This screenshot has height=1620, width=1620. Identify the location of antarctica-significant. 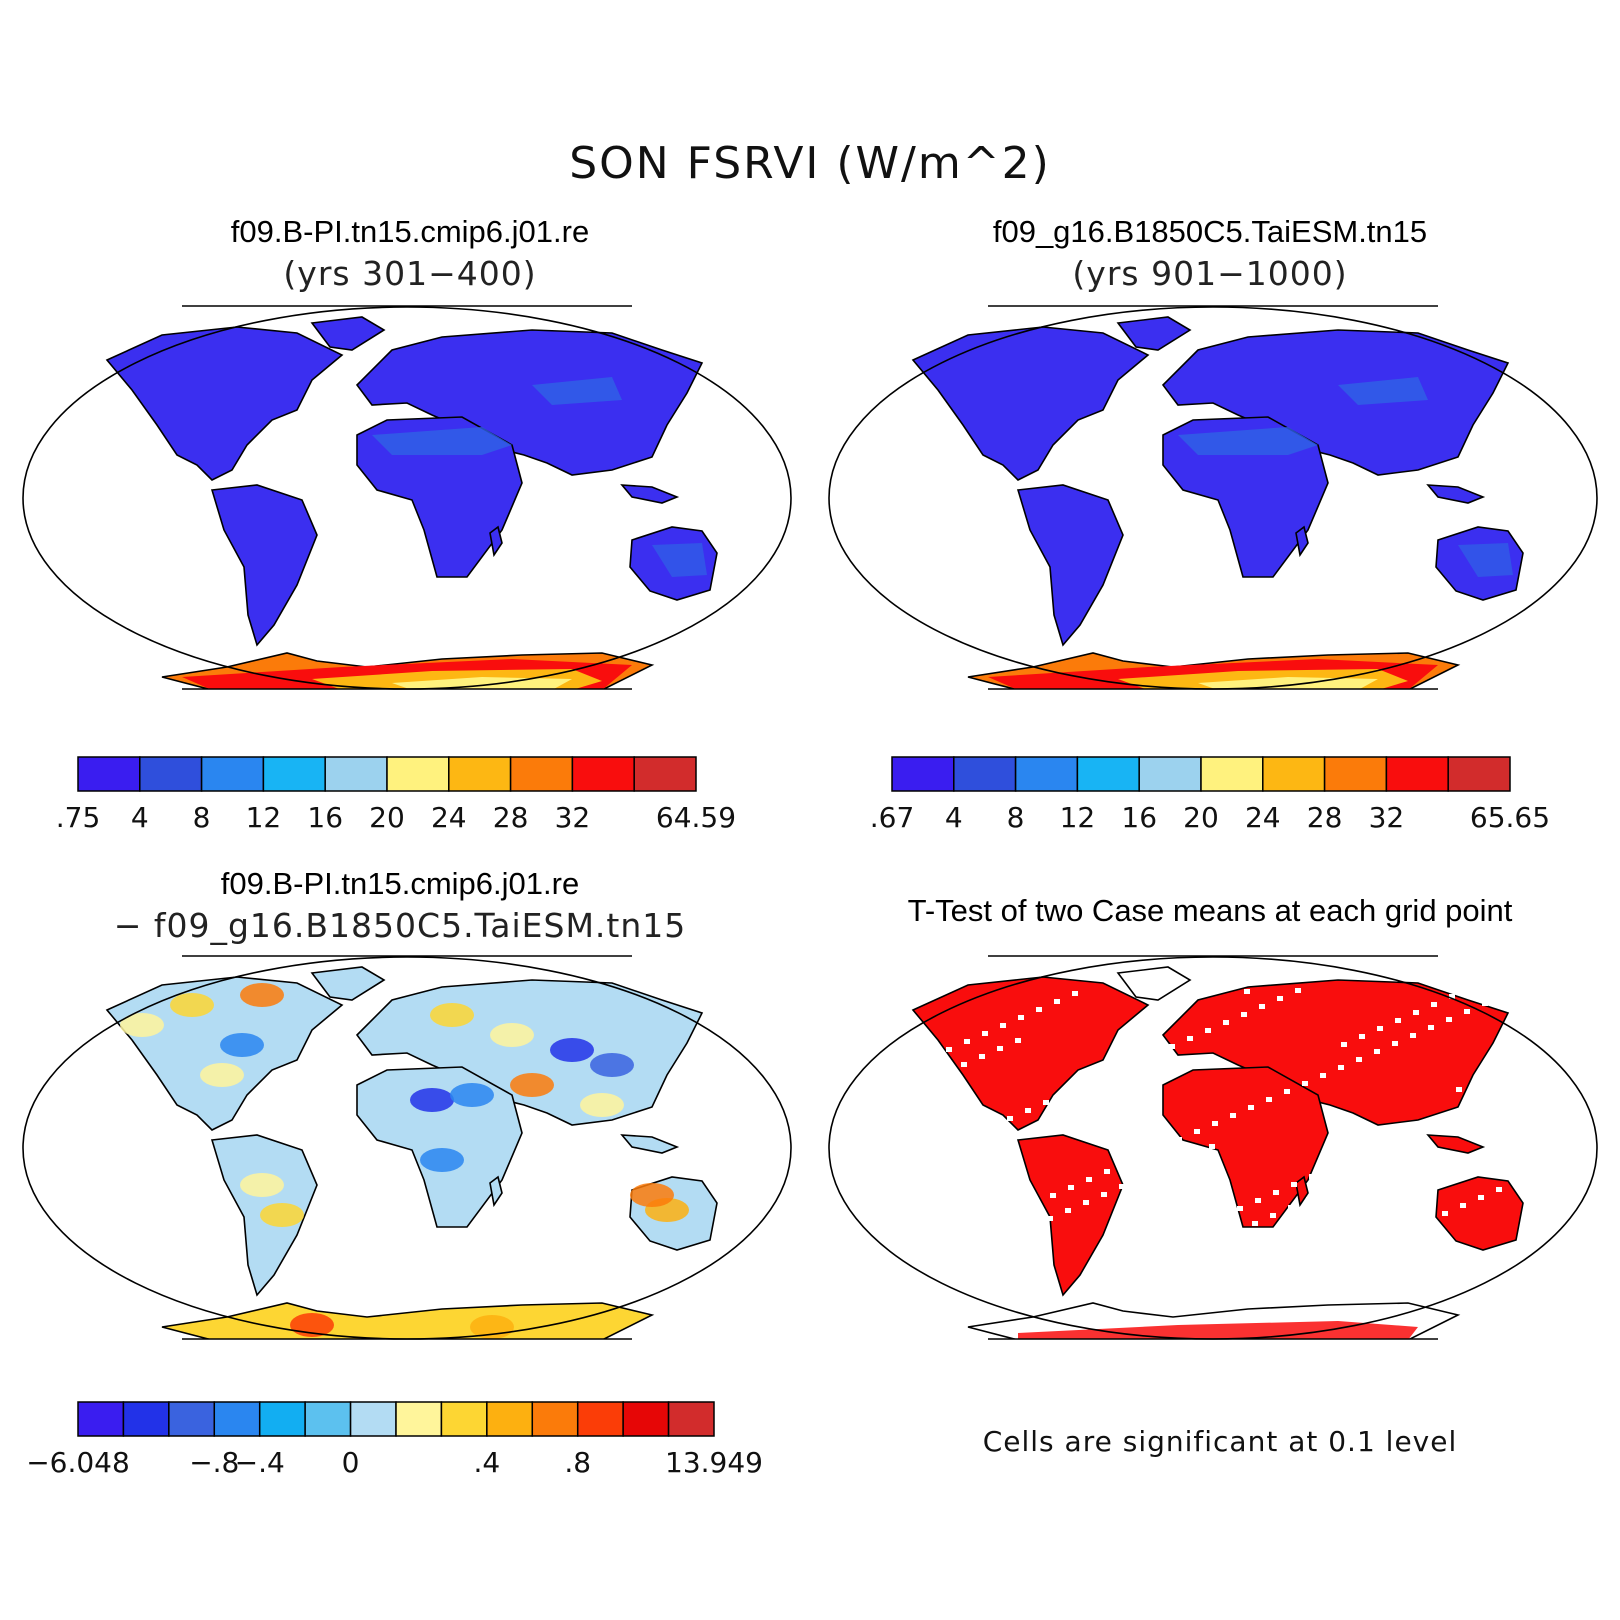
(1218, 1330).